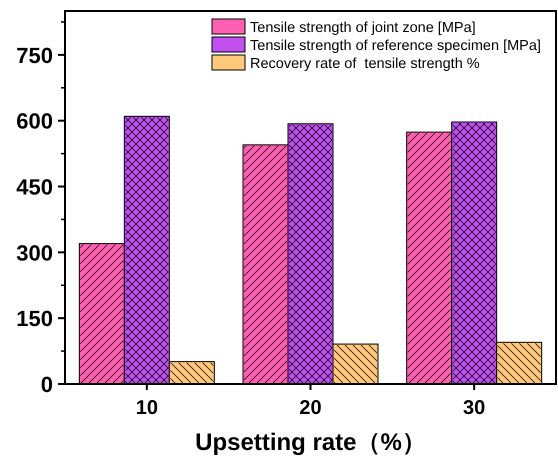 This screenshot has height=459, width=558. Describe the element at coordinates (34, 253) in the screenshot. I see `y-tick-label: 300` at that location.